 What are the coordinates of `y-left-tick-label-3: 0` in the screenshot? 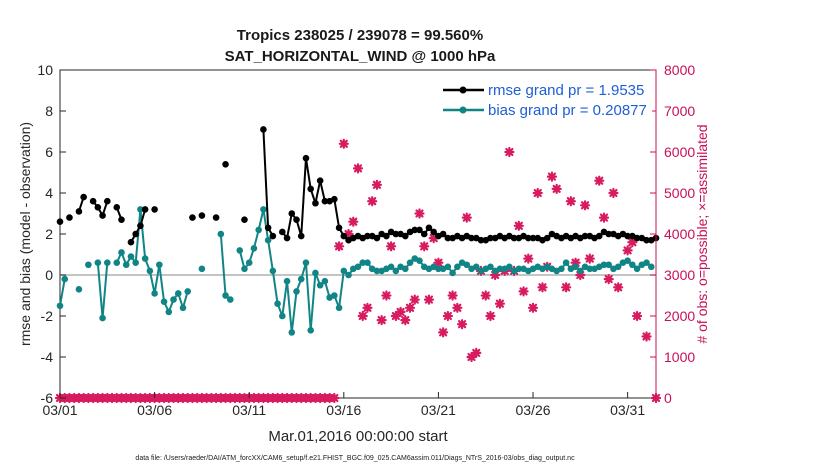 It's located at (49, 275).